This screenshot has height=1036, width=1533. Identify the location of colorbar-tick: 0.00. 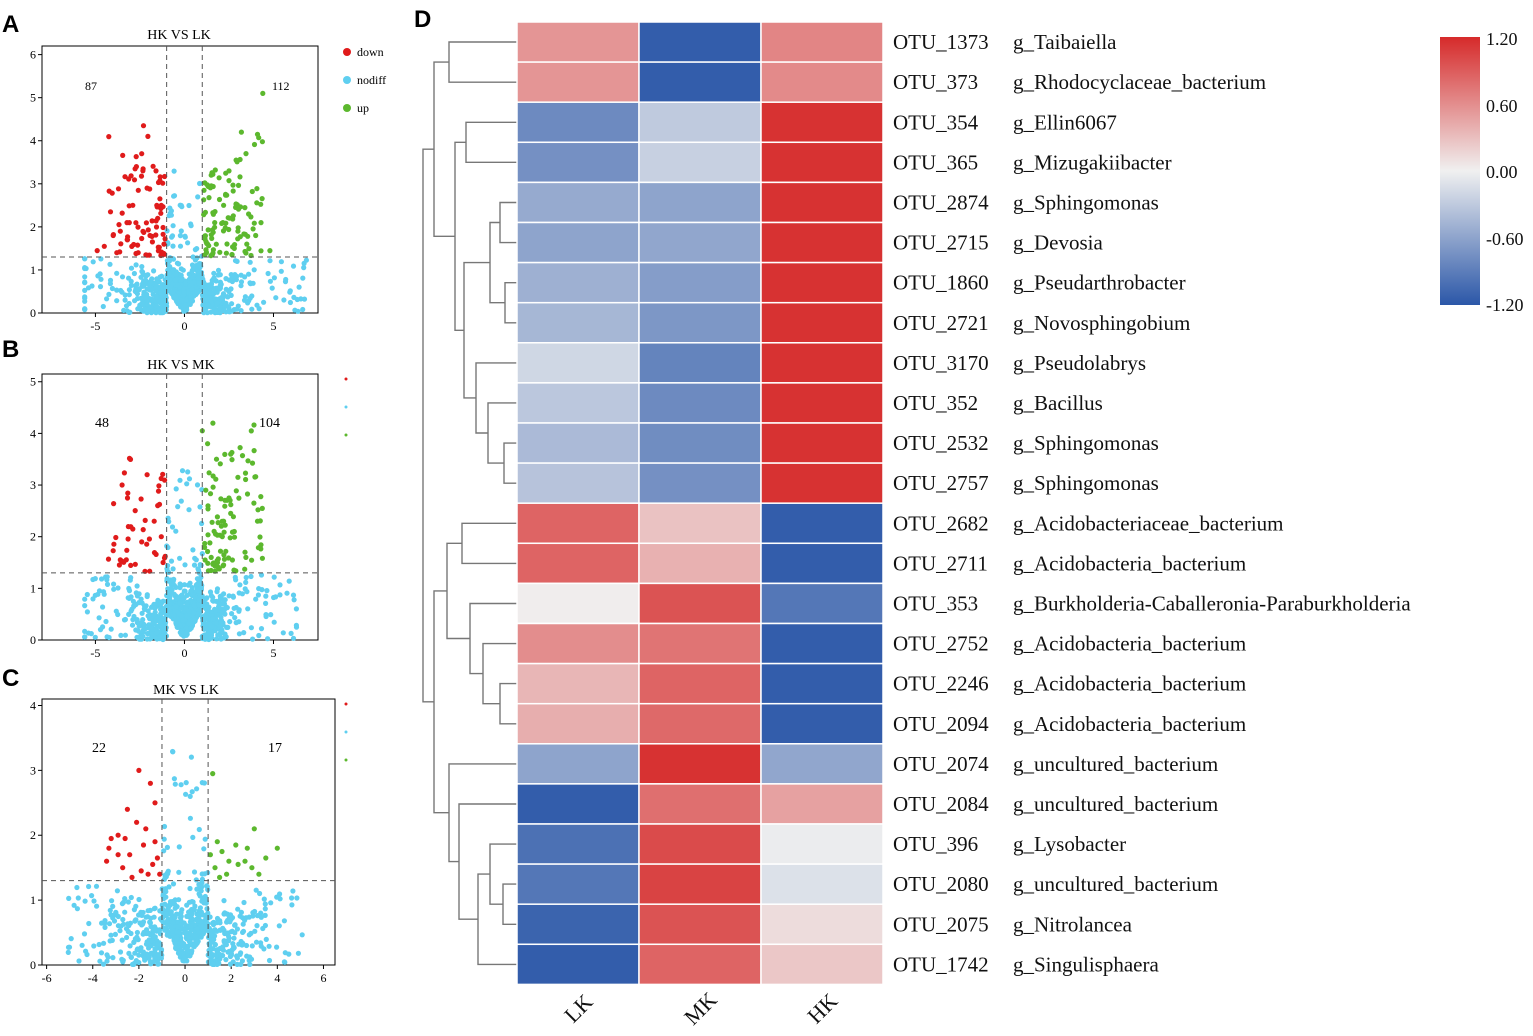
(1502, 172).